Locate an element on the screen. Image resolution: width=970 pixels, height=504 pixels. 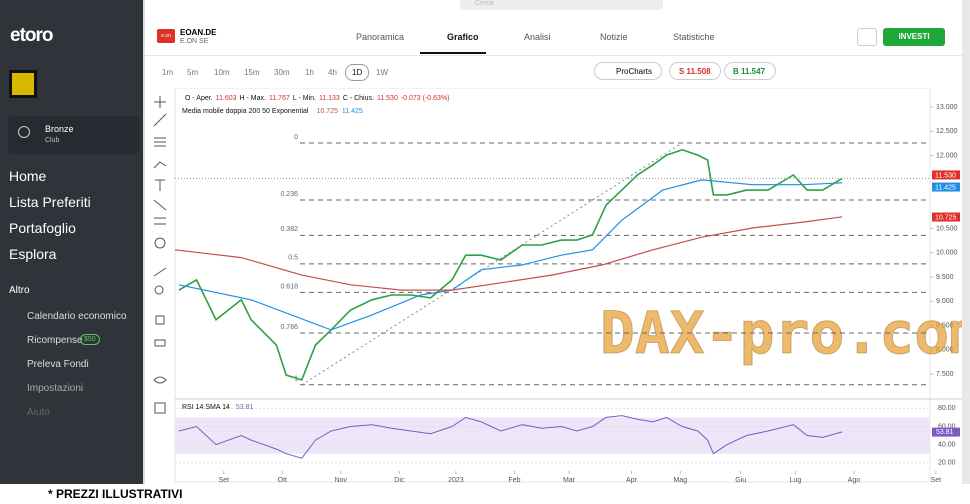
club-sub: Club is located at coordinates (52, 140).